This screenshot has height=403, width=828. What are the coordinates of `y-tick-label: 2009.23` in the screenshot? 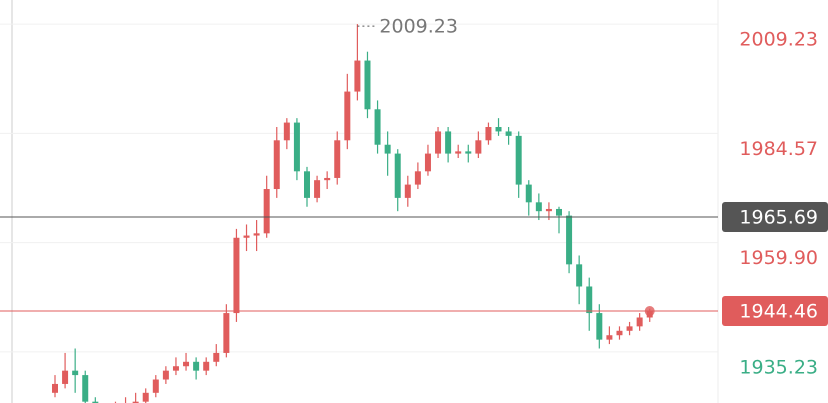 It's located at (778, 40).